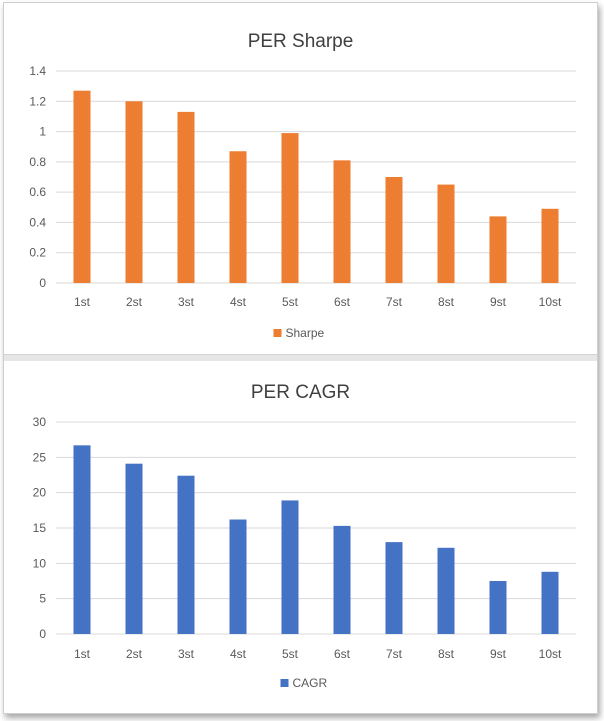 This screenshot has height=721, width=604. I want to click on y-tick-label: 20, so click(40, 493).